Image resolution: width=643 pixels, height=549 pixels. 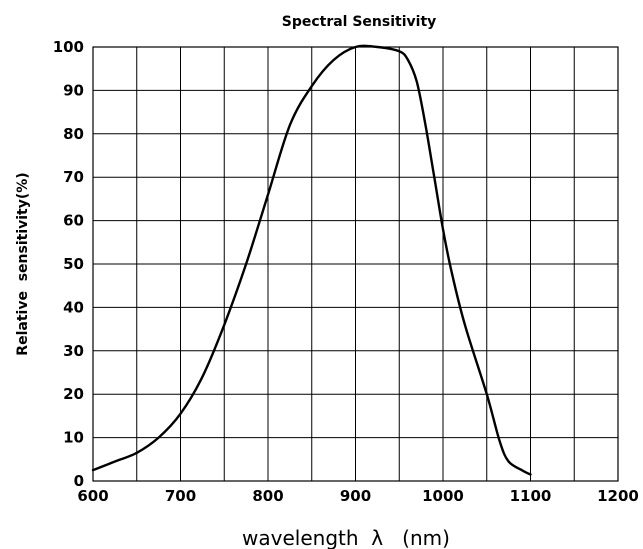 What do you see at coordinates (73, 394) in the screenshot?
I see `y-tick-label: 20` at bounding box center [73, 394].